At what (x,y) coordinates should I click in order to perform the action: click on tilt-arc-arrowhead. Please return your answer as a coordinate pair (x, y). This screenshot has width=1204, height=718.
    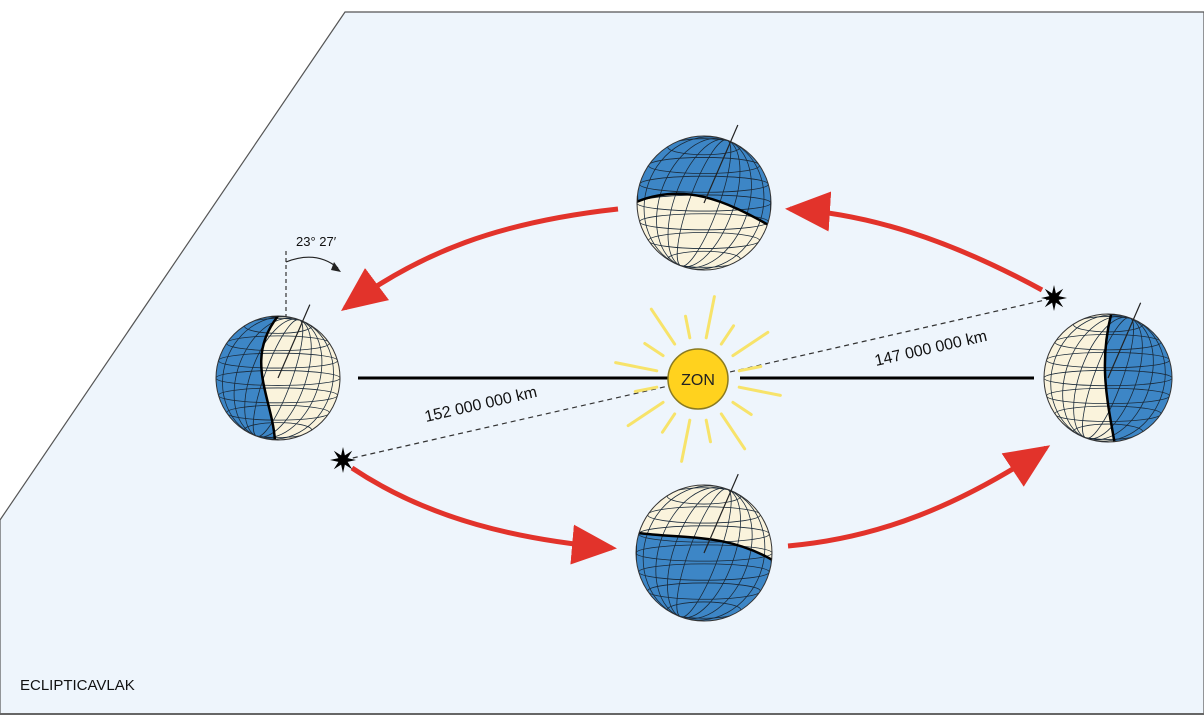
    Looking at the image, I should click on (336, 267).